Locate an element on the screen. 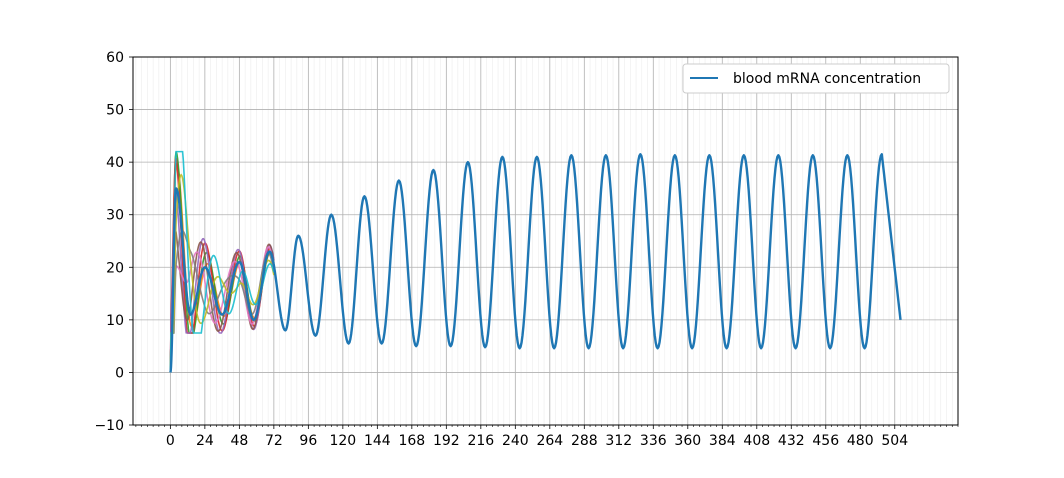 This screenshot has width=1064, height=478. y-tick-label: 30 is located at coordinates (115, 216).